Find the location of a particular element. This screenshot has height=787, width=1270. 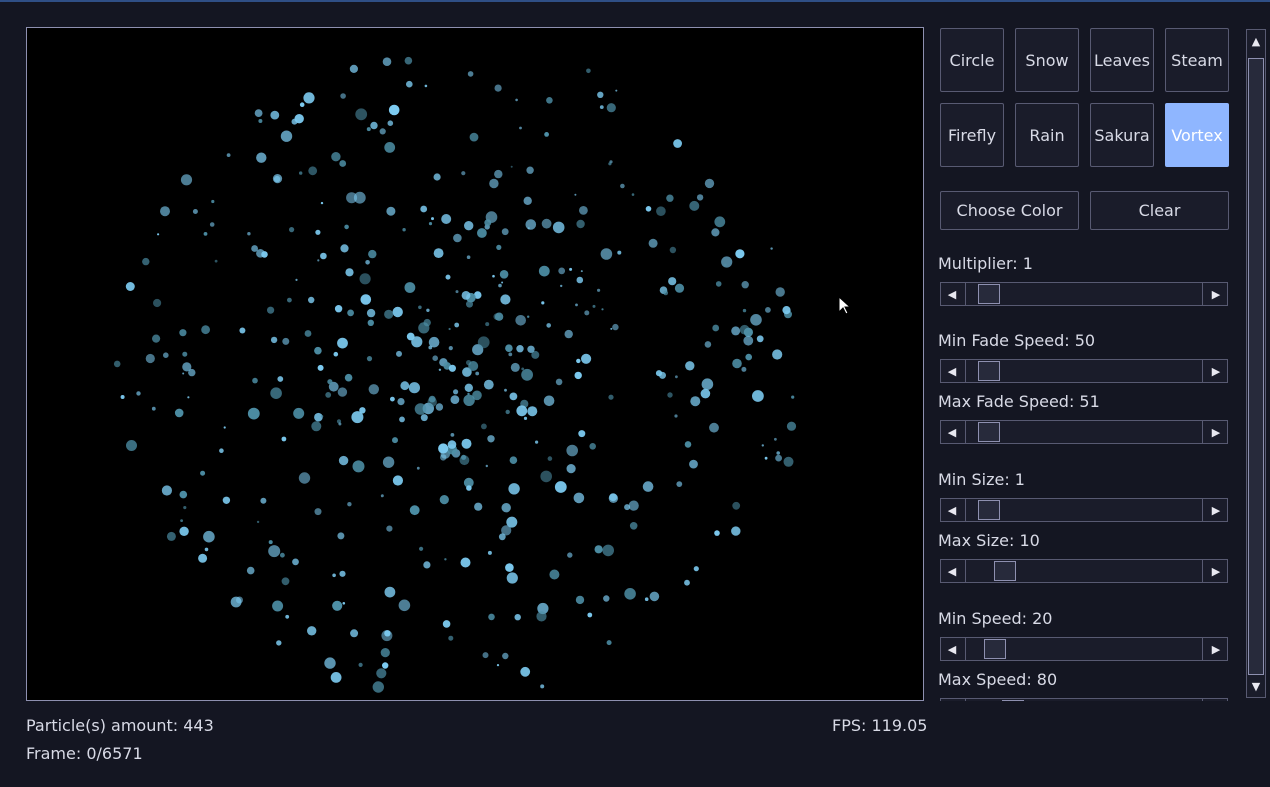

scrollbar-thumb is located at coordinates (1256, 366).